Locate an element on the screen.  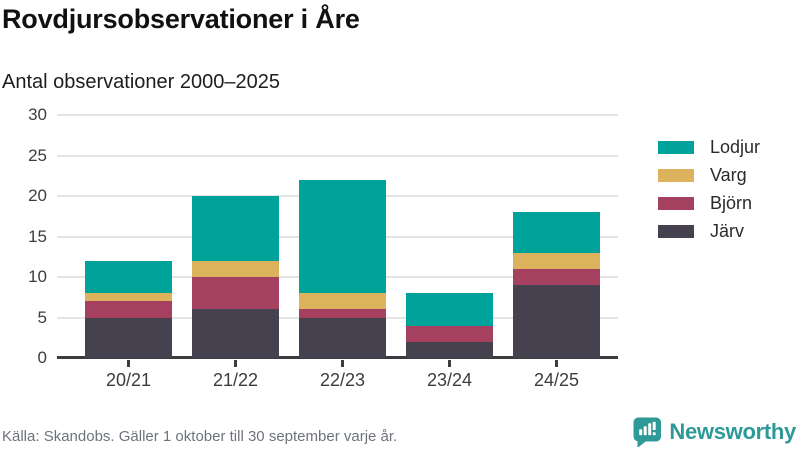
bar-chart-speech-bubble-icon is located at coordinates (647, 432).